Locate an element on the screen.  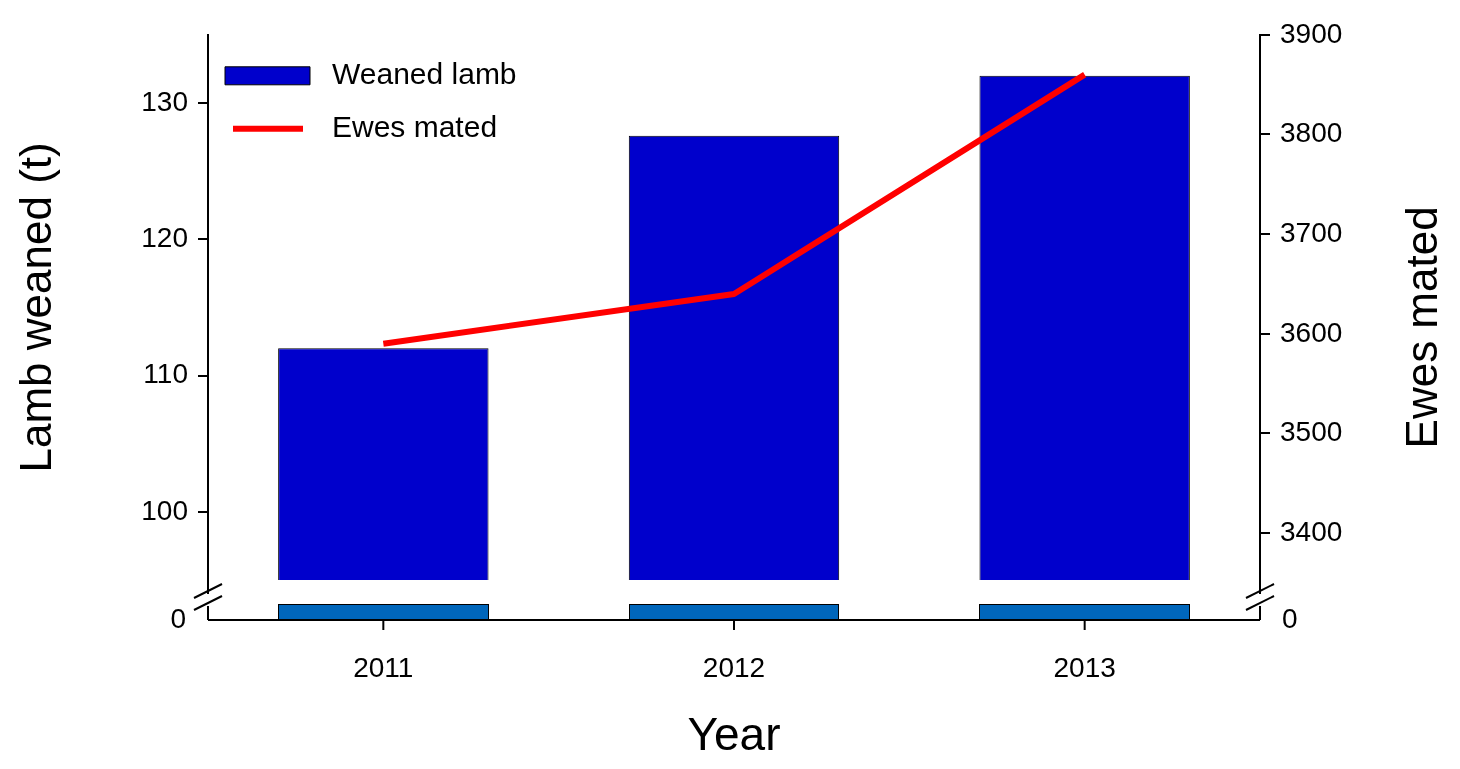
y2-axis-title: Ewes mated is located at coordinates (1422, 327).